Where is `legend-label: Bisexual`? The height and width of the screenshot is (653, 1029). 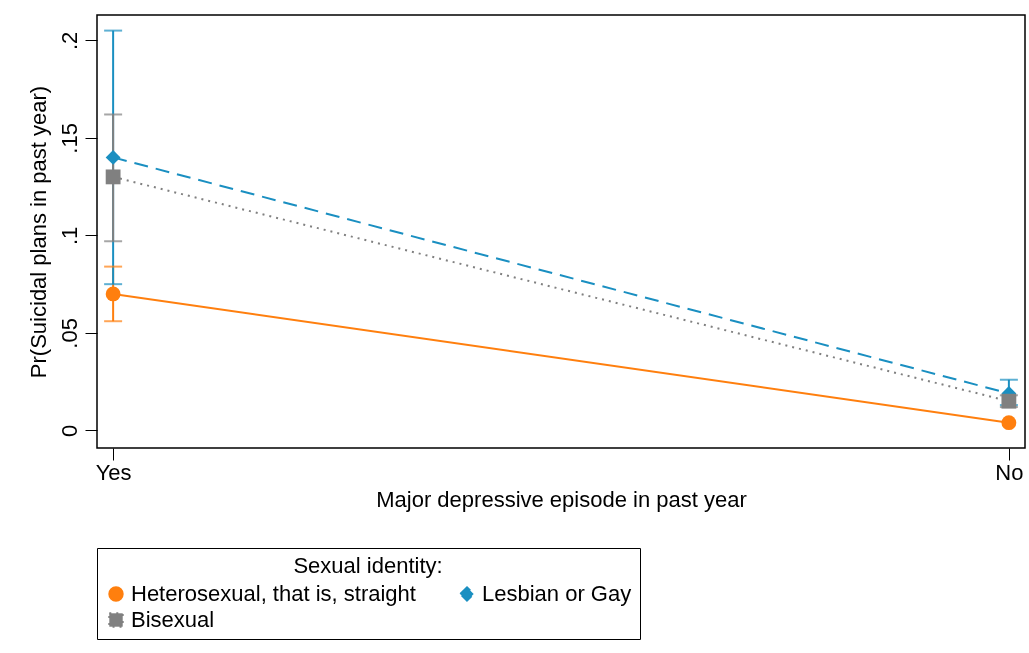 legend-label: Bisexual is located at coordinates (173, 619).